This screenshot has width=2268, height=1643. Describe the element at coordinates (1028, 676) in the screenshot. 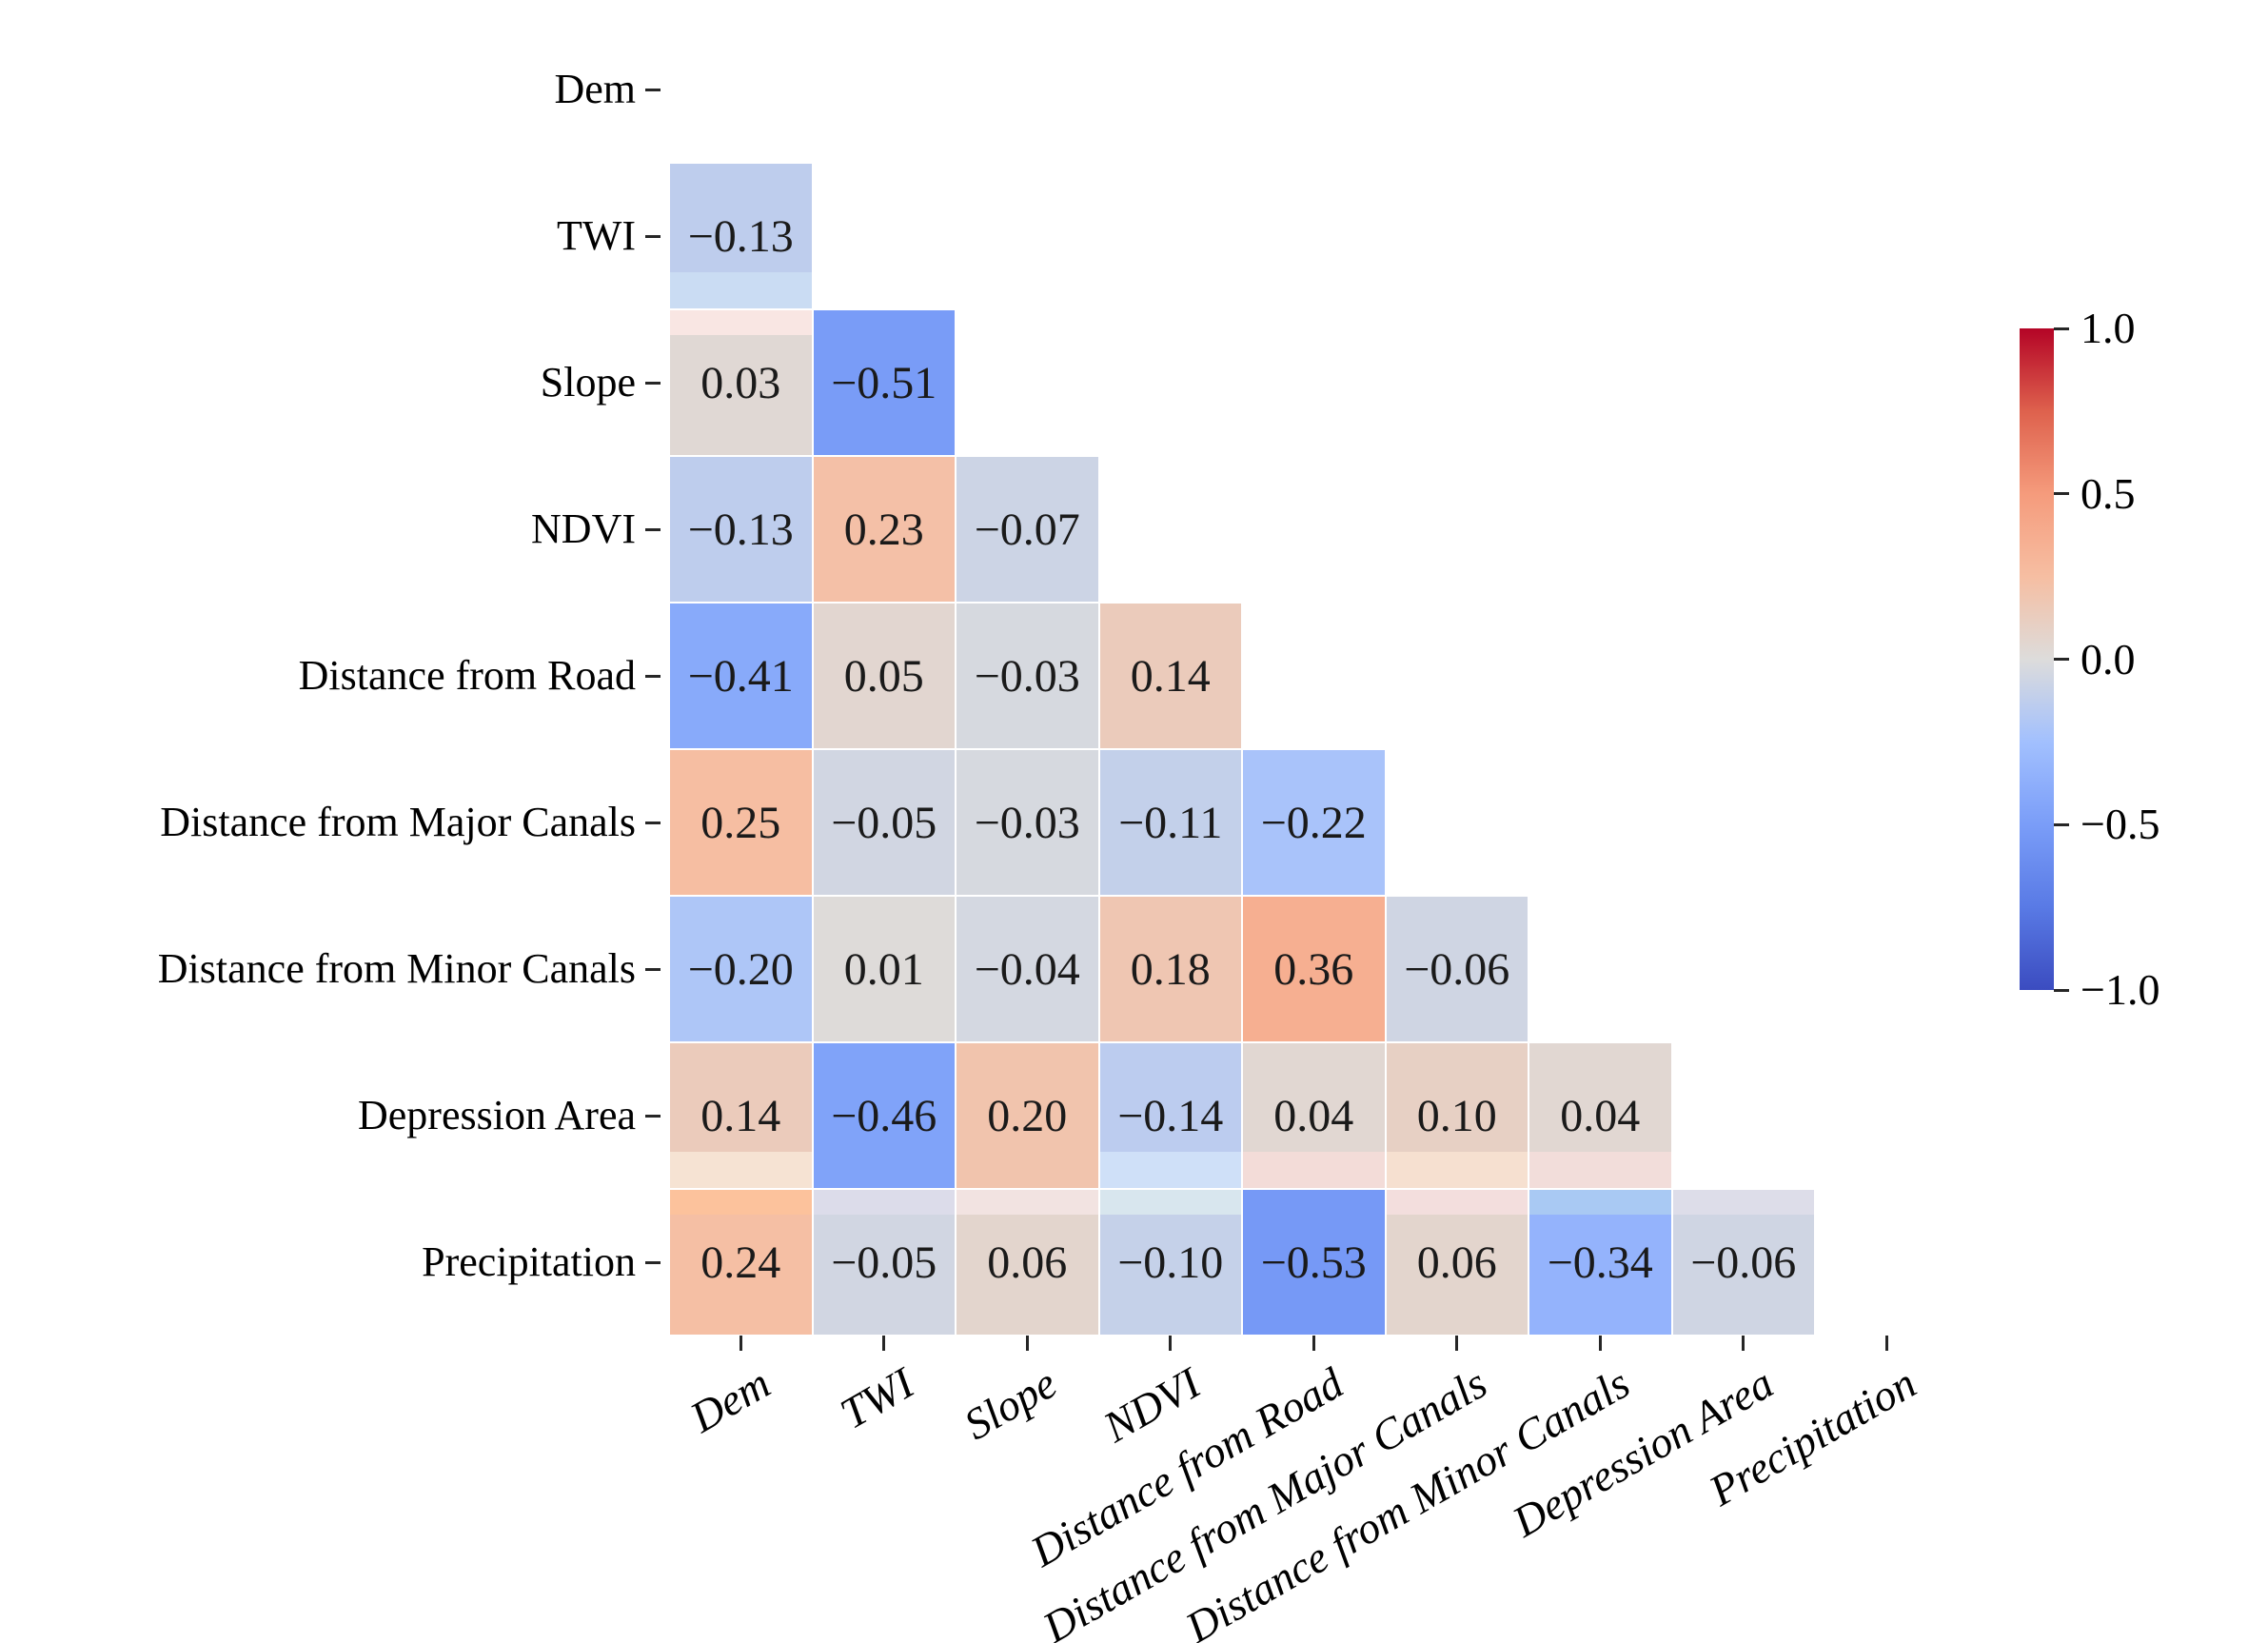

I see `heatmap-cell: −0.03` at that location.